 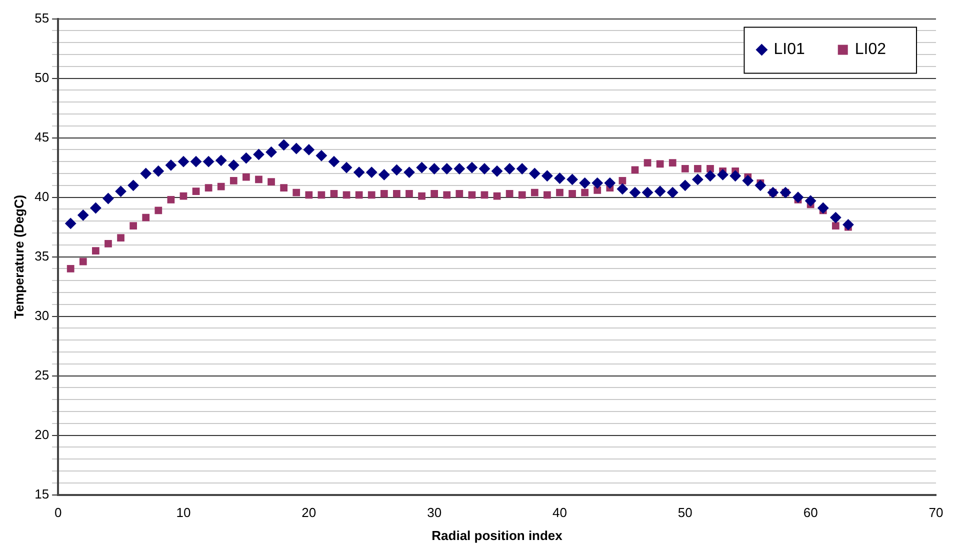 I want to click on y-tick-label: 35, so click(x=42, y=256).